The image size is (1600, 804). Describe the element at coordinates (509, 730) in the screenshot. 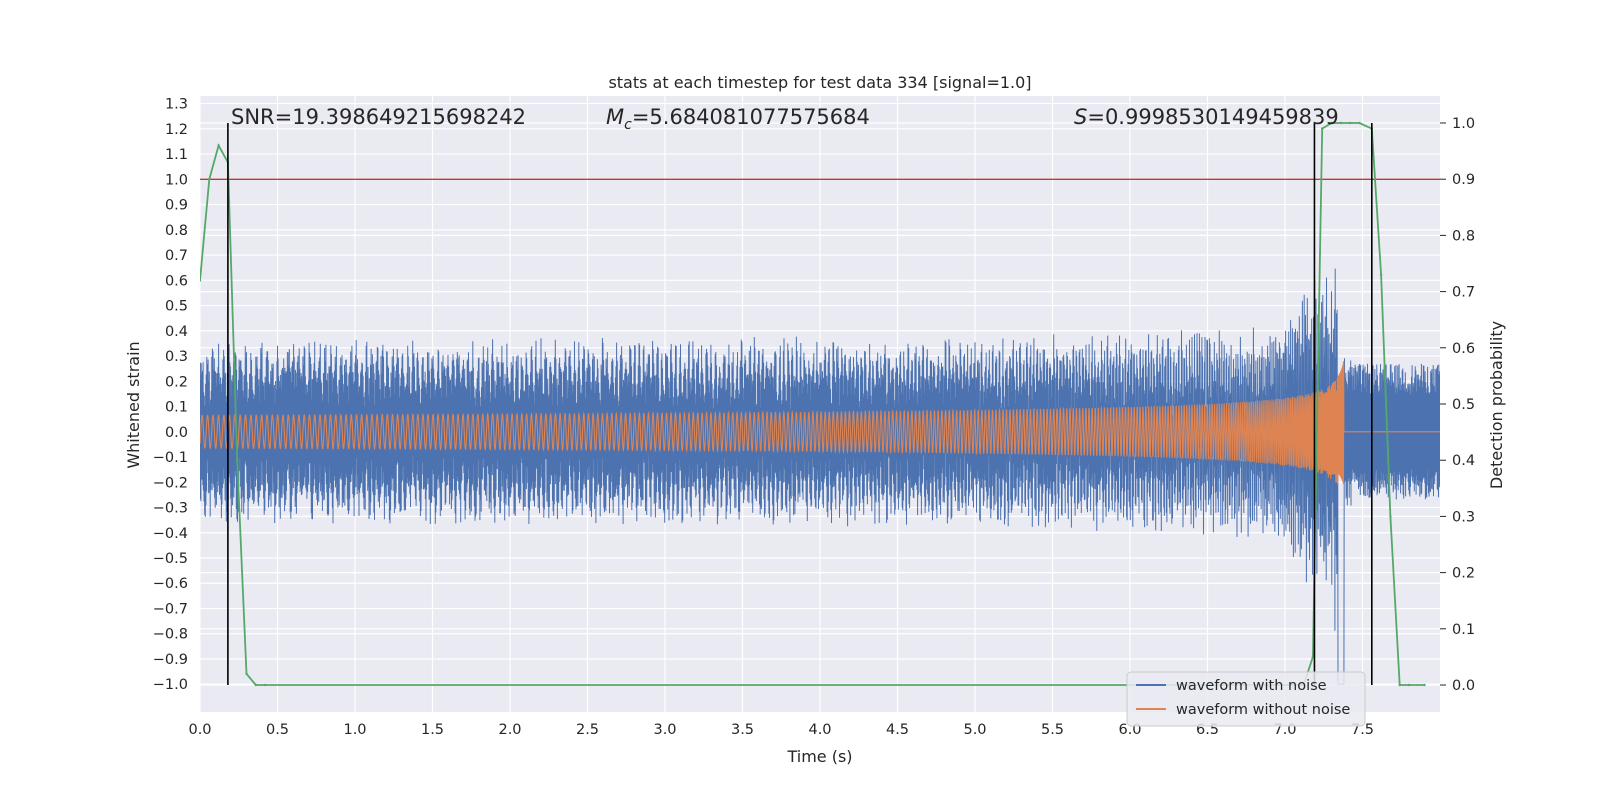

I see `x-tick-label: 2.0` at that location.